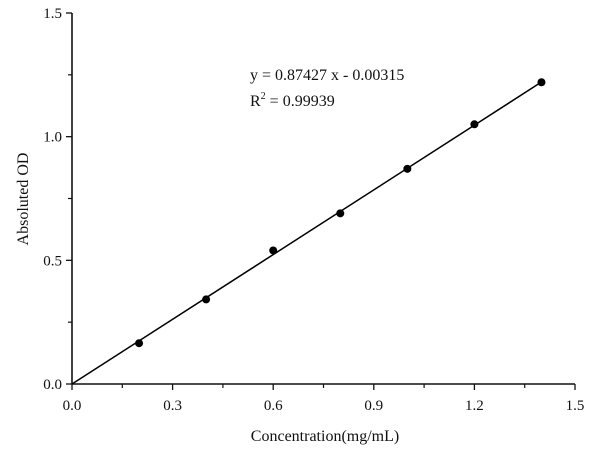 The image size is (600, 450). I want to click on x-tick-label: 1.2, so click(474, 406).